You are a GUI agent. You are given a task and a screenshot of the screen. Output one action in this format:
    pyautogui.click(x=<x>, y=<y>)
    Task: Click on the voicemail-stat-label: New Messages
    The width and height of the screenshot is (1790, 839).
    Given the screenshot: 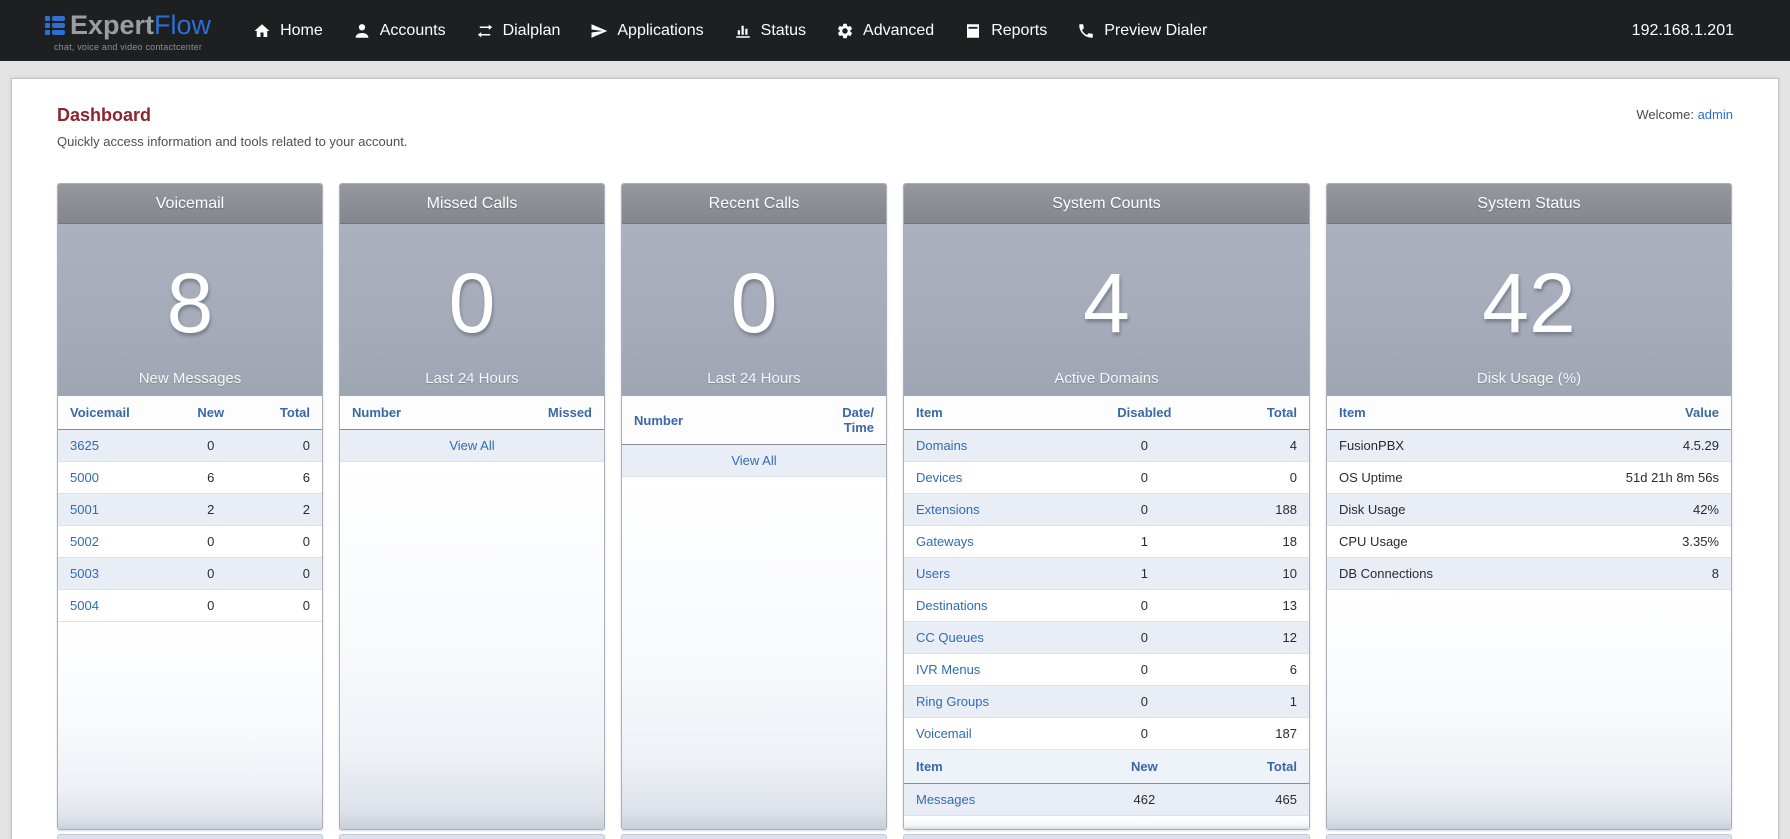 What is the action you would take?
    pyautogui.click(x=190, y=378)
    